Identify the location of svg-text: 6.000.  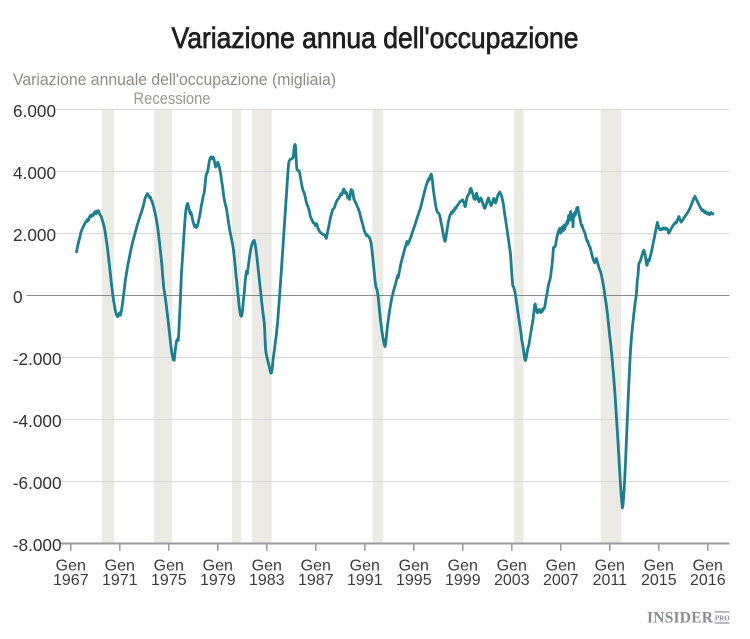
(34, 111).